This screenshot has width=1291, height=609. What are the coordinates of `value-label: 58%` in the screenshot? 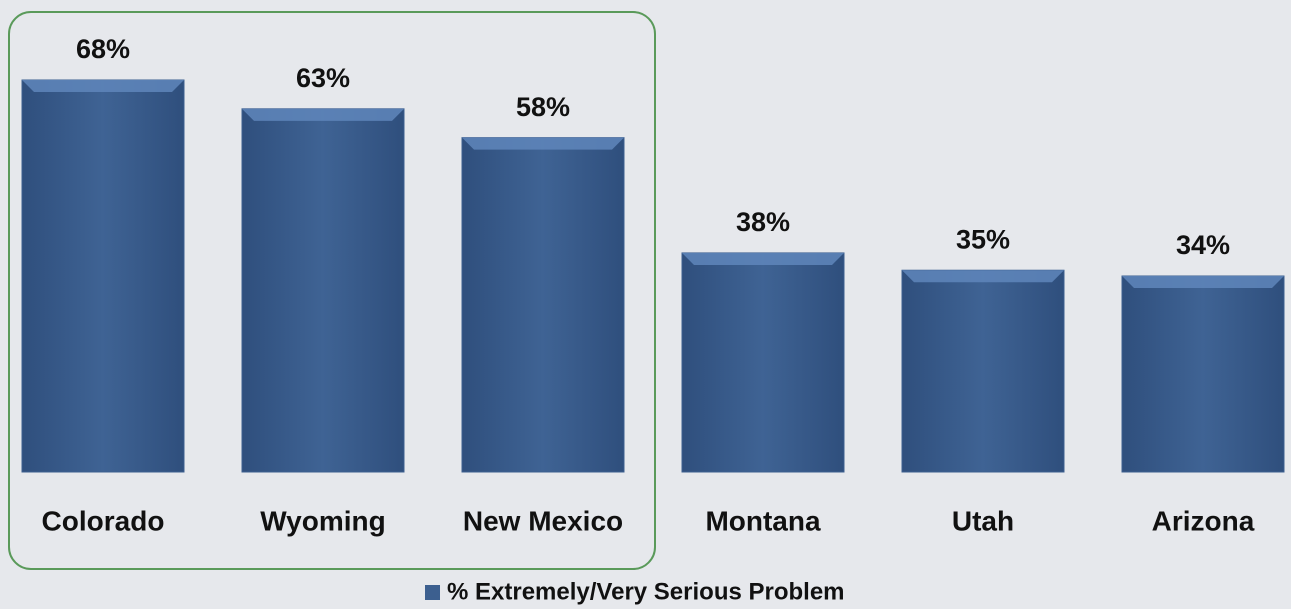 It's located at (543, 107).